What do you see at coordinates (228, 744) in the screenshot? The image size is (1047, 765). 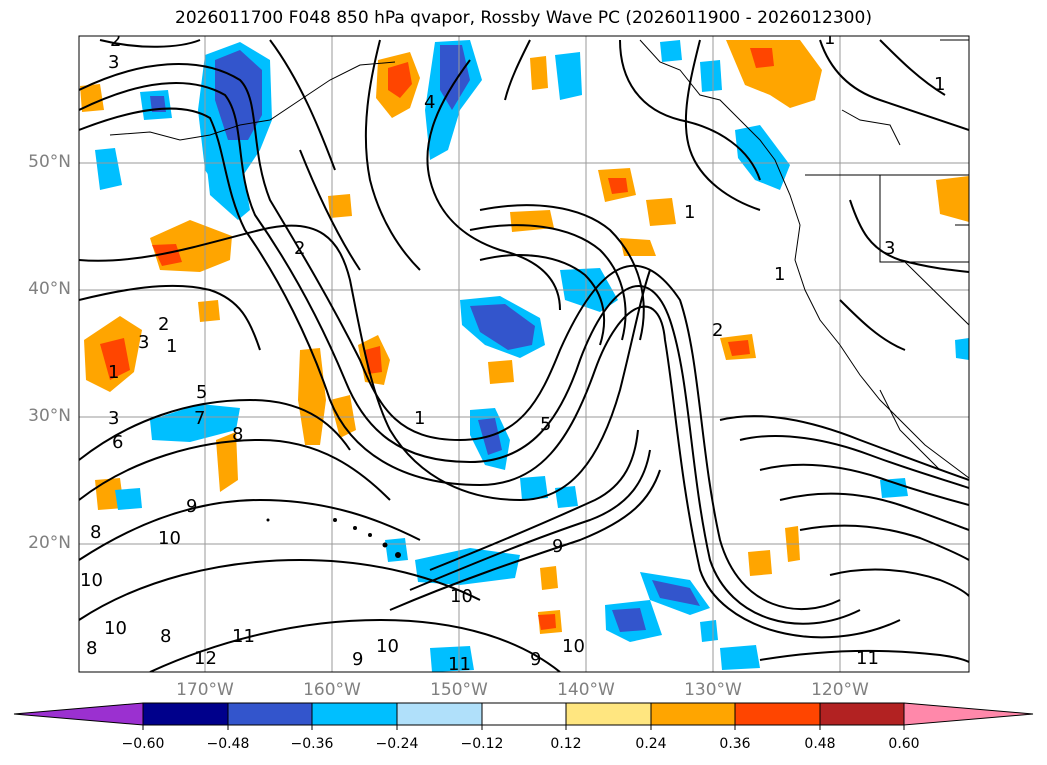 I see `colorbar-tick-label: −0.48` at bounding box center [228, 744].